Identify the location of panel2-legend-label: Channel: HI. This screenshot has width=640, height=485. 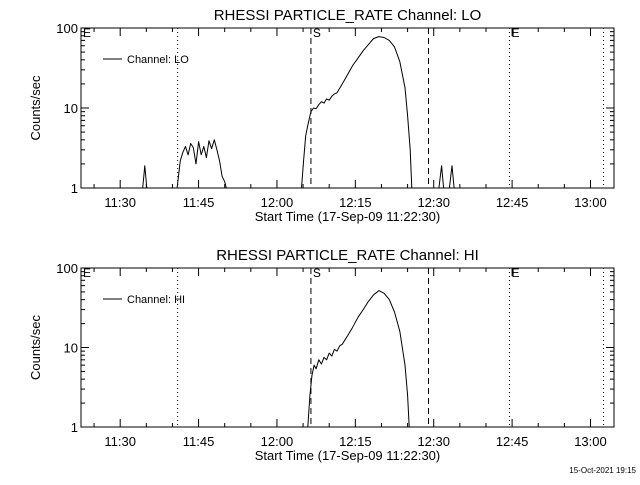
(156, 300).